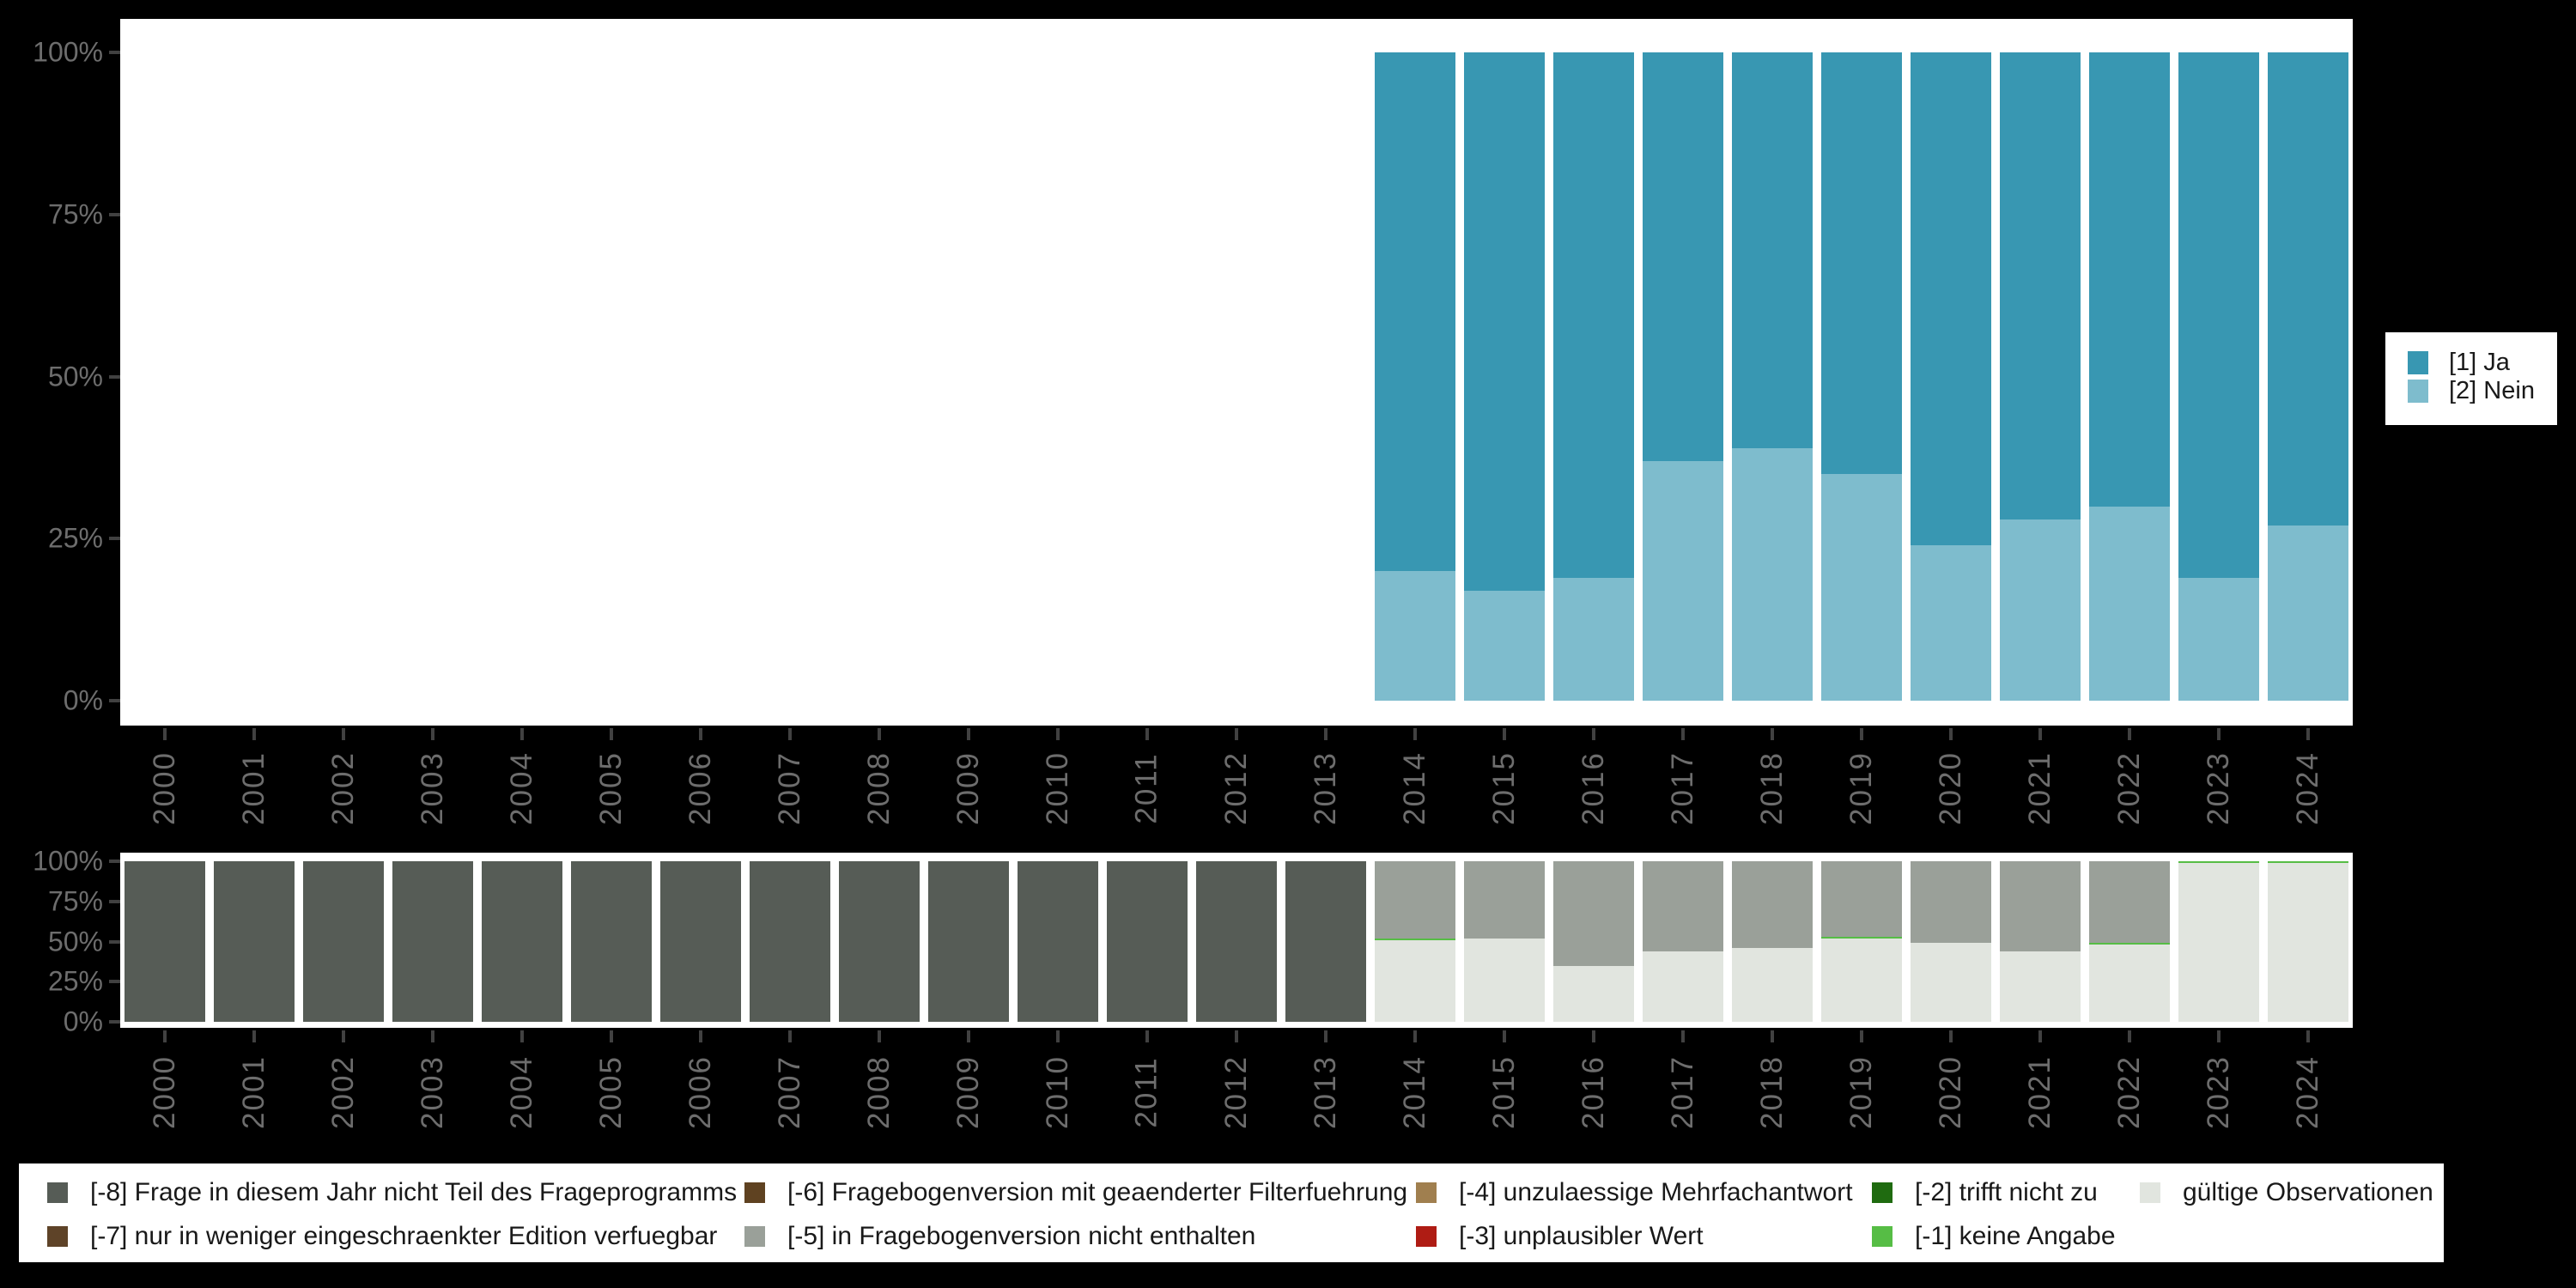 This screenshot has width=2576, height=1288. What do you see at coordinates (522, 941) in the screenshot?
I see `bar-2004` at bounding box center [522, 941].